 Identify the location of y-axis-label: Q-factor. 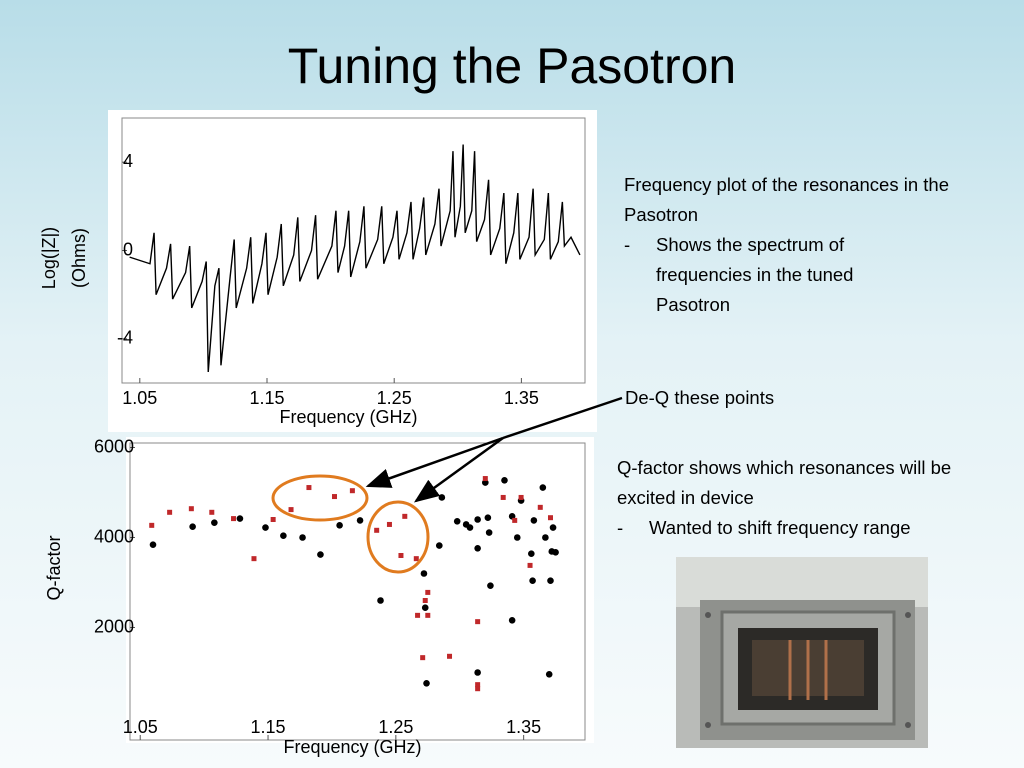
(54, 567).